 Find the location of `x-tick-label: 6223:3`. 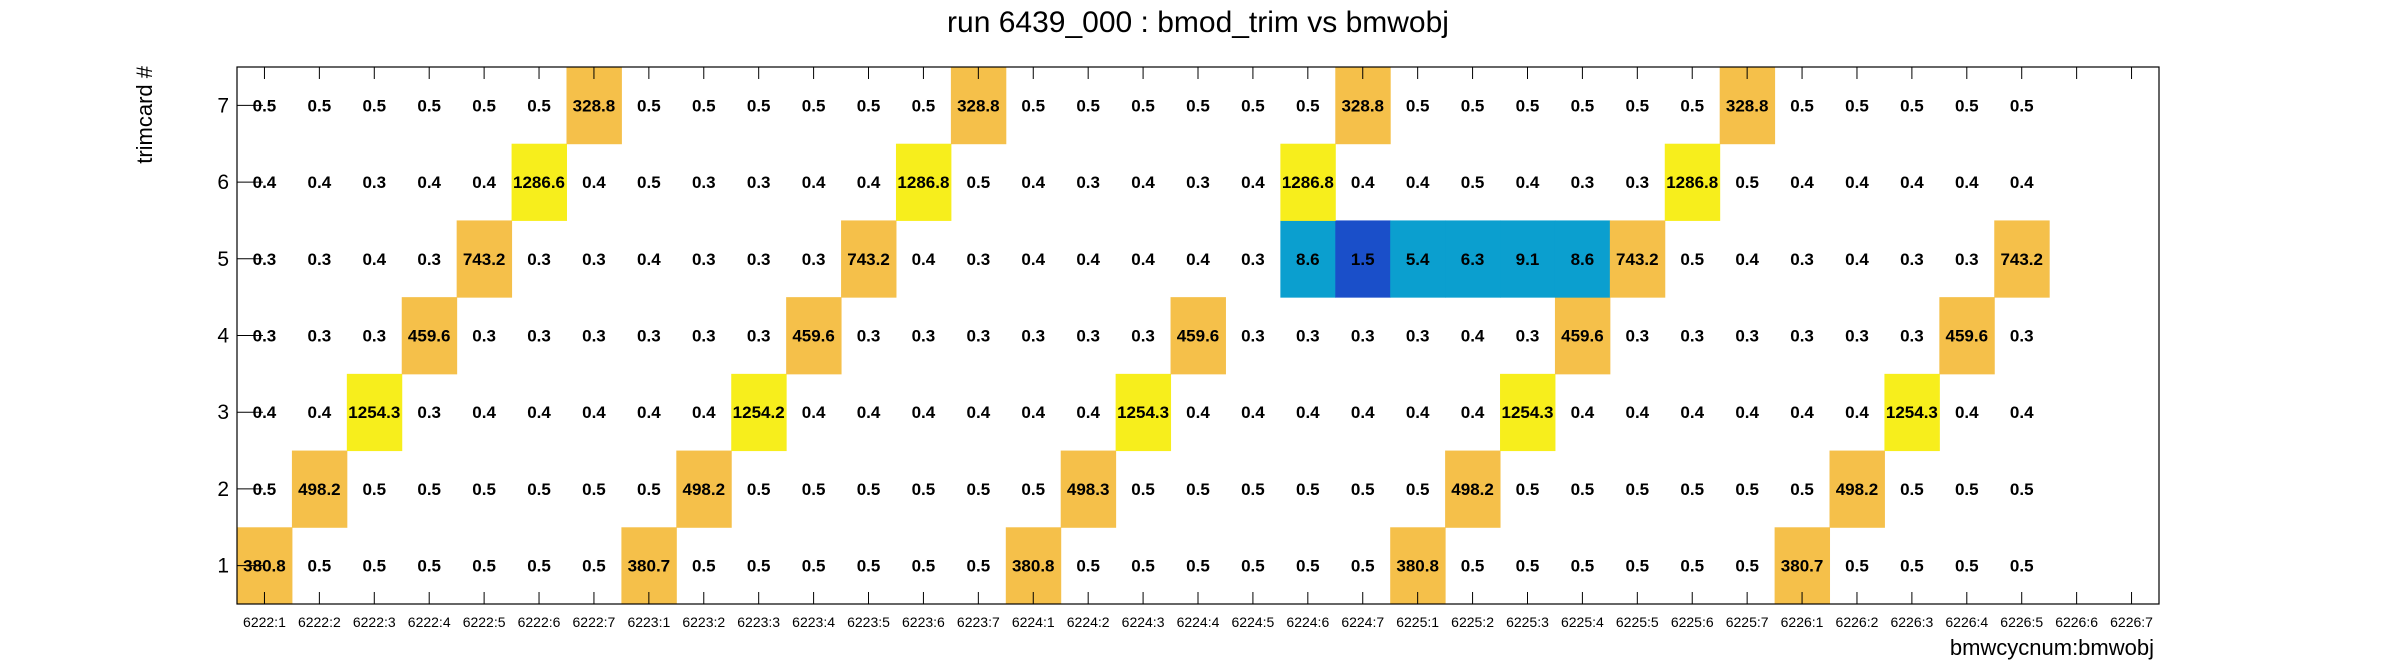

x-tick-label: 6223:3 is located at coordinates (758, 622).